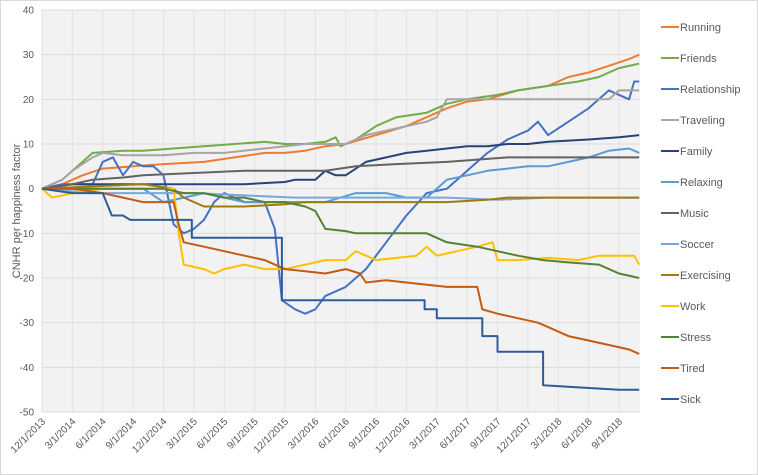 The image size is (758, 475). What do you see at coordinates (27, 413) in the screenshot?
I see `y-tick-label: -50` at bounding box center [27, 413].